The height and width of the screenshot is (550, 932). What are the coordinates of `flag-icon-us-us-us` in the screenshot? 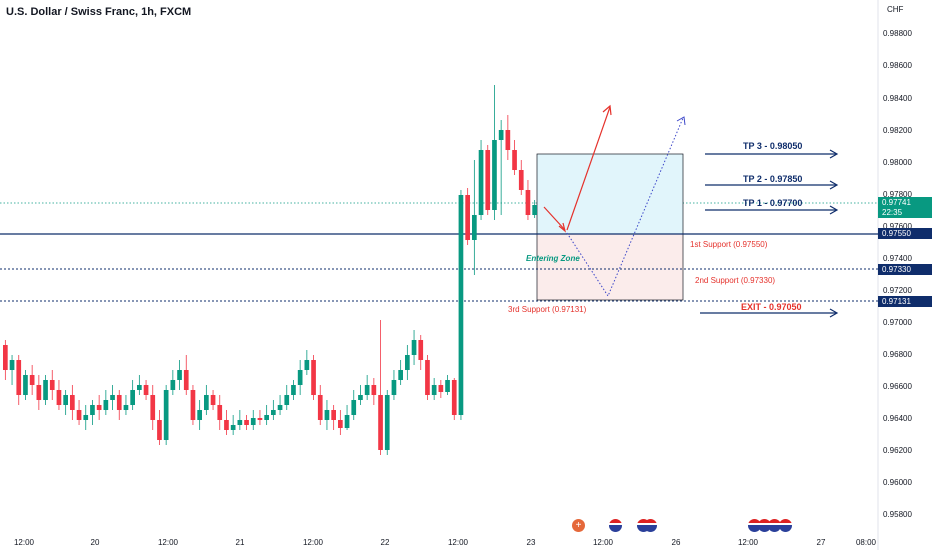 It's located at (754, 525).